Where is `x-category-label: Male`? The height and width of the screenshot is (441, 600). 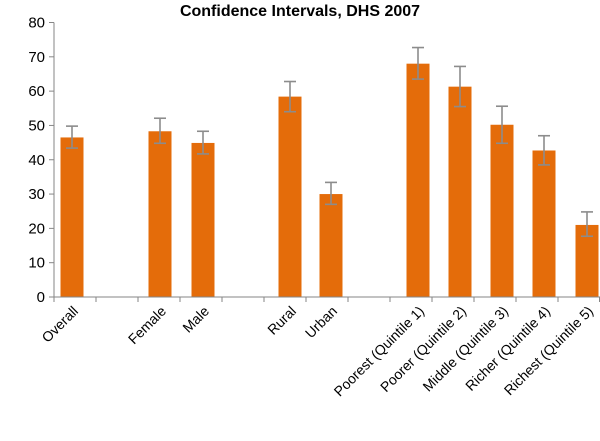 x-category-label: Male is located at coordinates (195, 319).